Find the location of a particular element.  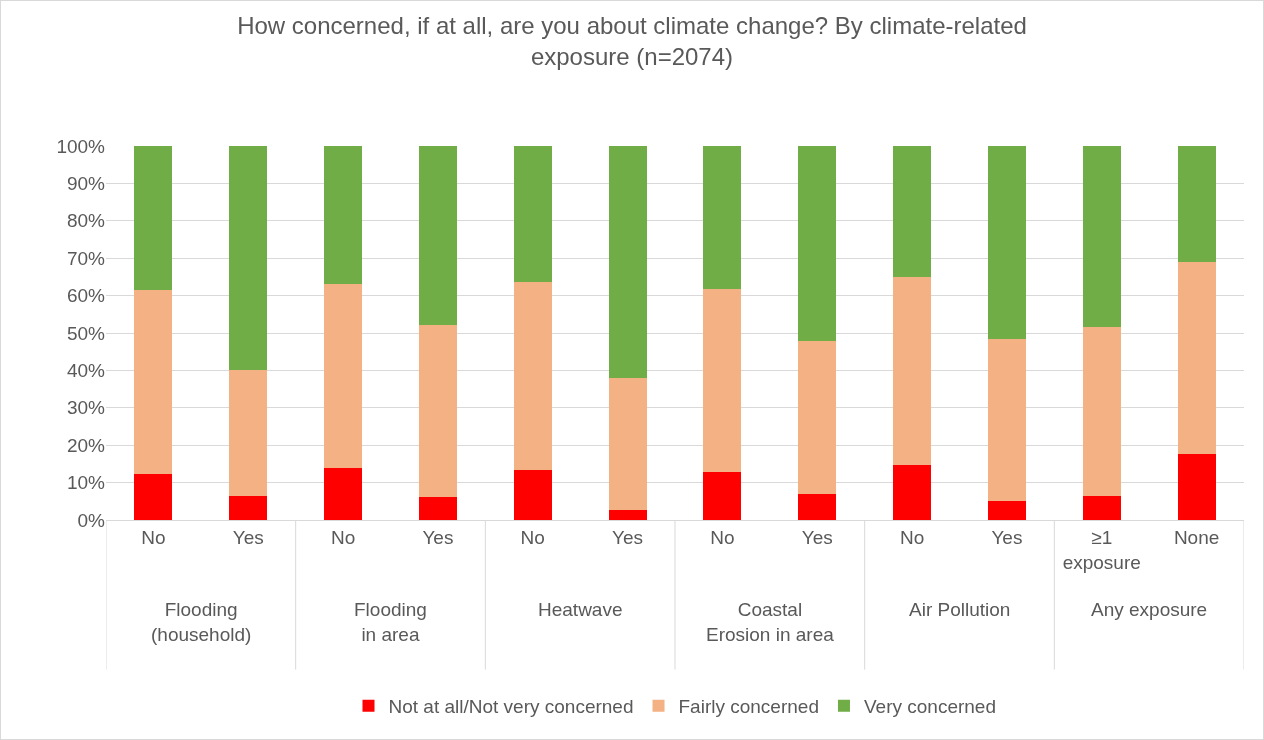

y-tick-label: 0% is located at coordinates (91, 520).